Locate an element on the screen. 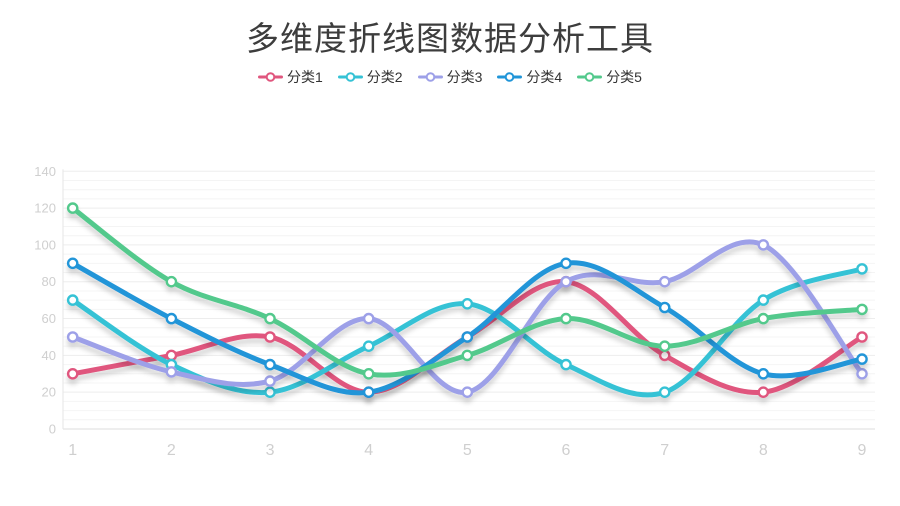 The width and height of the screenshot is (900, 506). legend-label: 分类2 is located at coordinates (384, 77).